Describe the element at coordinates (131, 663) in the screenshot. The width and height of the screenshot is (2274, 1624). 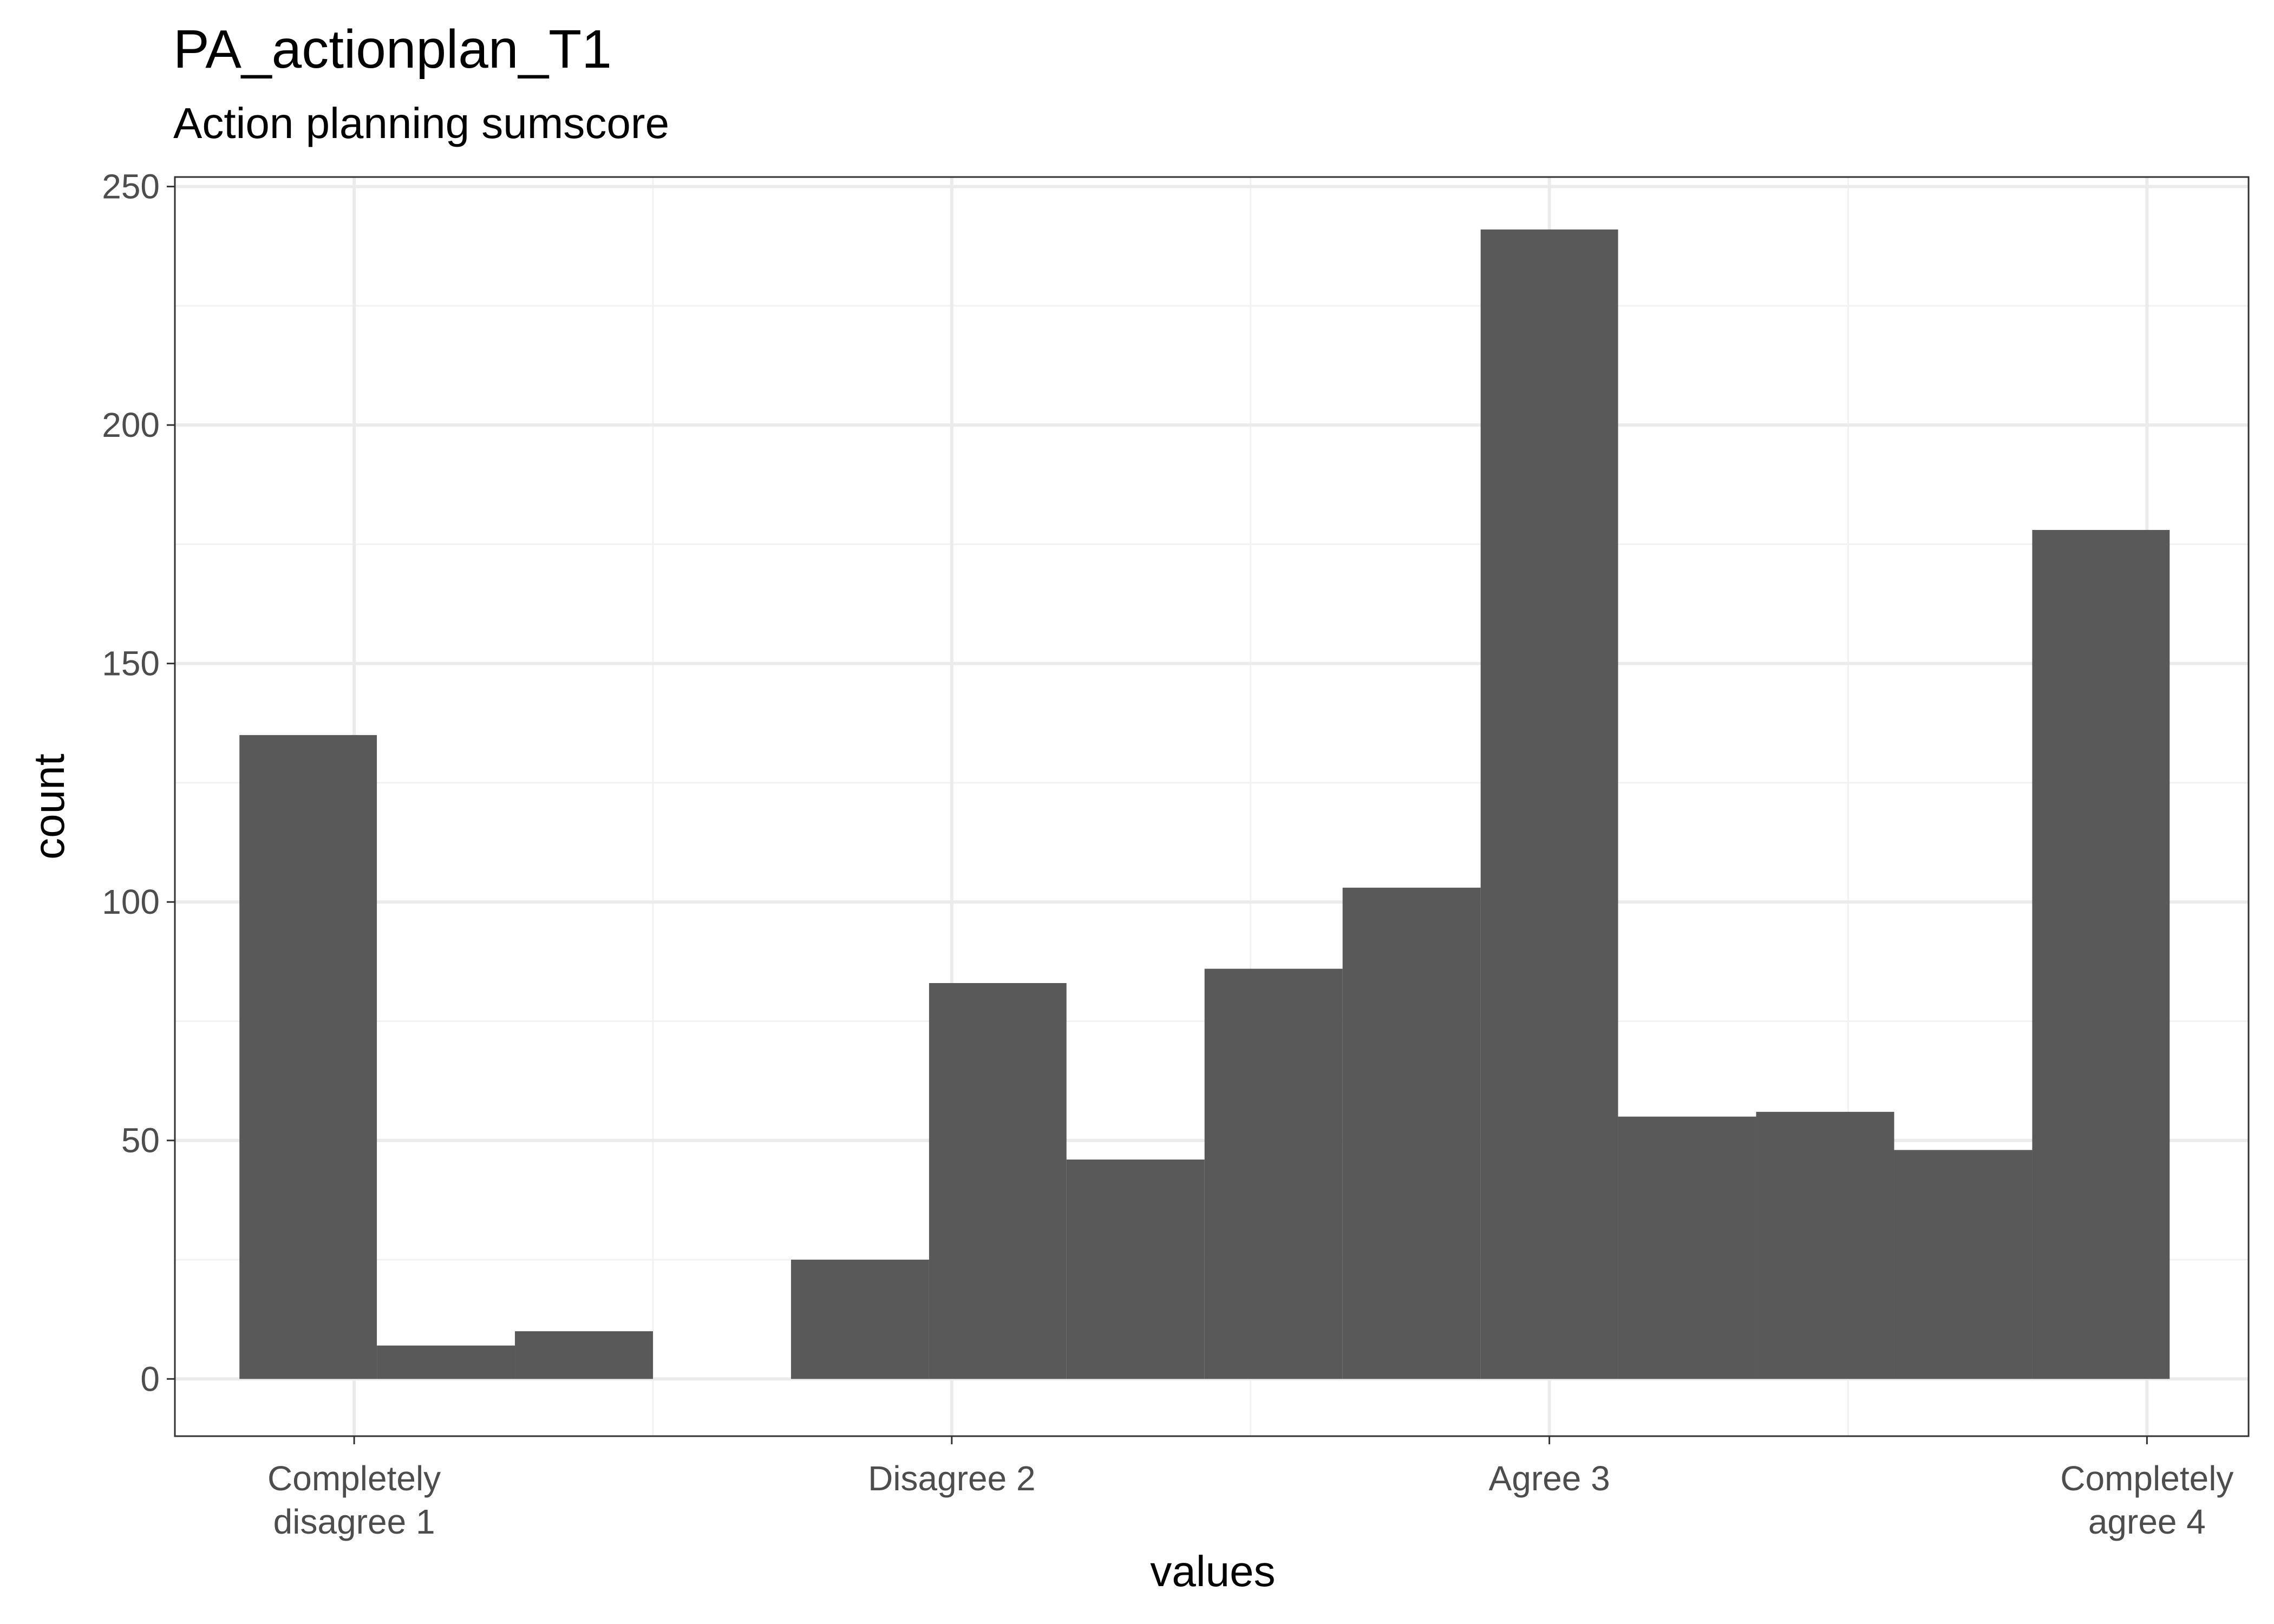
I see `y-tick-label: 150` at that location.